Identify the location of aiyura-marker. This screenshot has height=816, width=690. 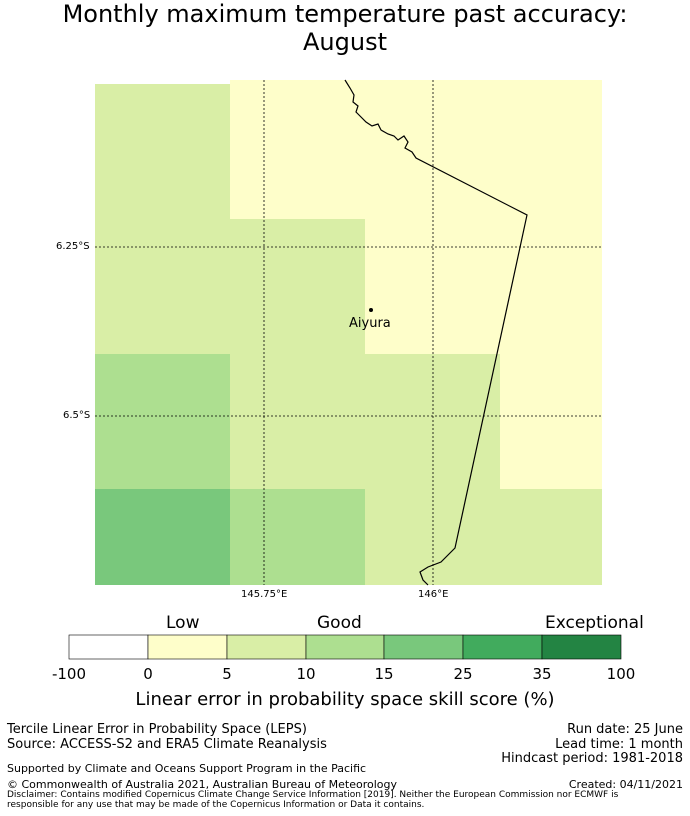
(371, 310).